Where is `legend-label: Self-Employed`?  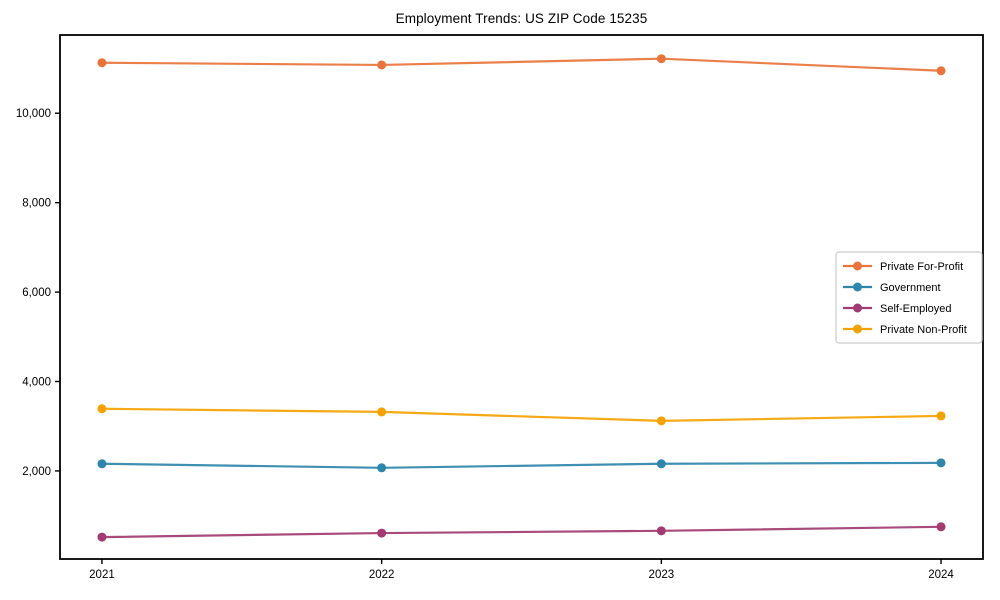
legend-label: Self-Employed is located at coordinates (916, 309).